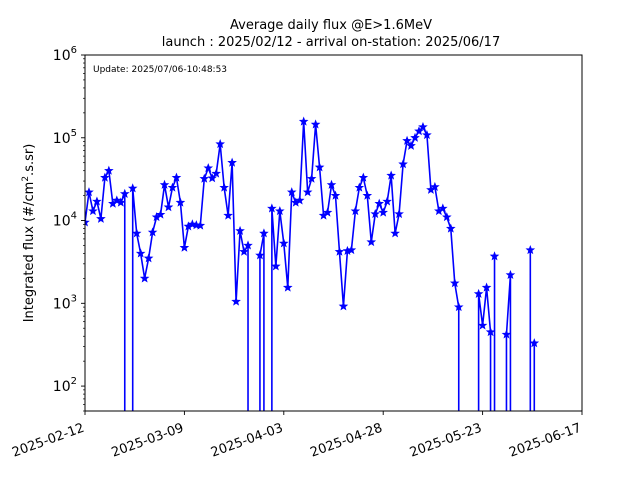  Describe the element at coordinates (545, 441) in the screenshot. I see `x-tick-label: 2025-06-17` at that location.